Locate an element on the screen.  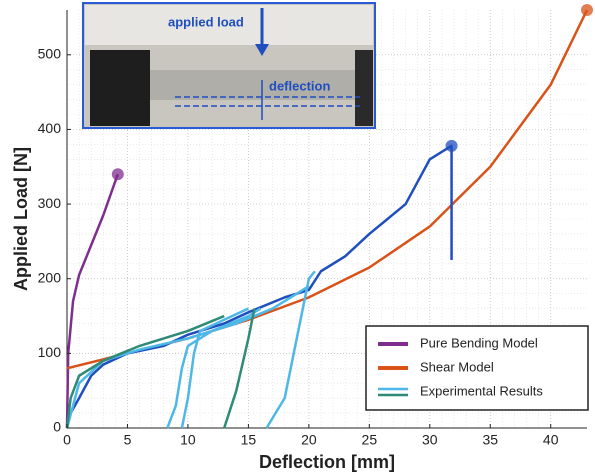
x-tick-label: 20 is located at coordinates (309, 440).